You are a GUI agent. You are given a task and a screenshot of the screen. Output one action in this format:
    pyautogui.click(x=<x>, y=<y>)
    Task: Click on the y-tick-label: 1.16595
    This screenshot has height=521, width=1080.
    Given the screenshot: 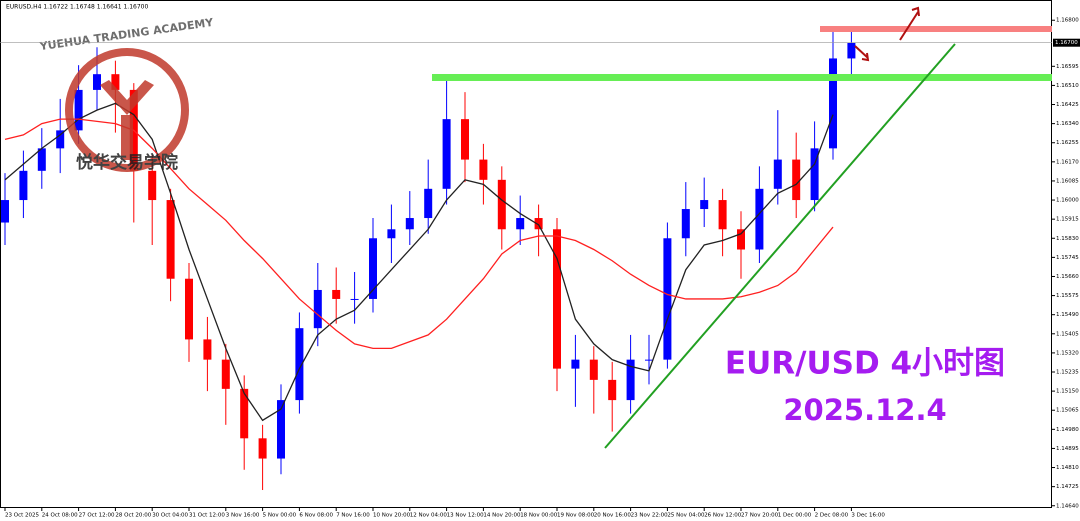 What is the action you would take?
    pyautogui.click(x=1067, y=67)
    